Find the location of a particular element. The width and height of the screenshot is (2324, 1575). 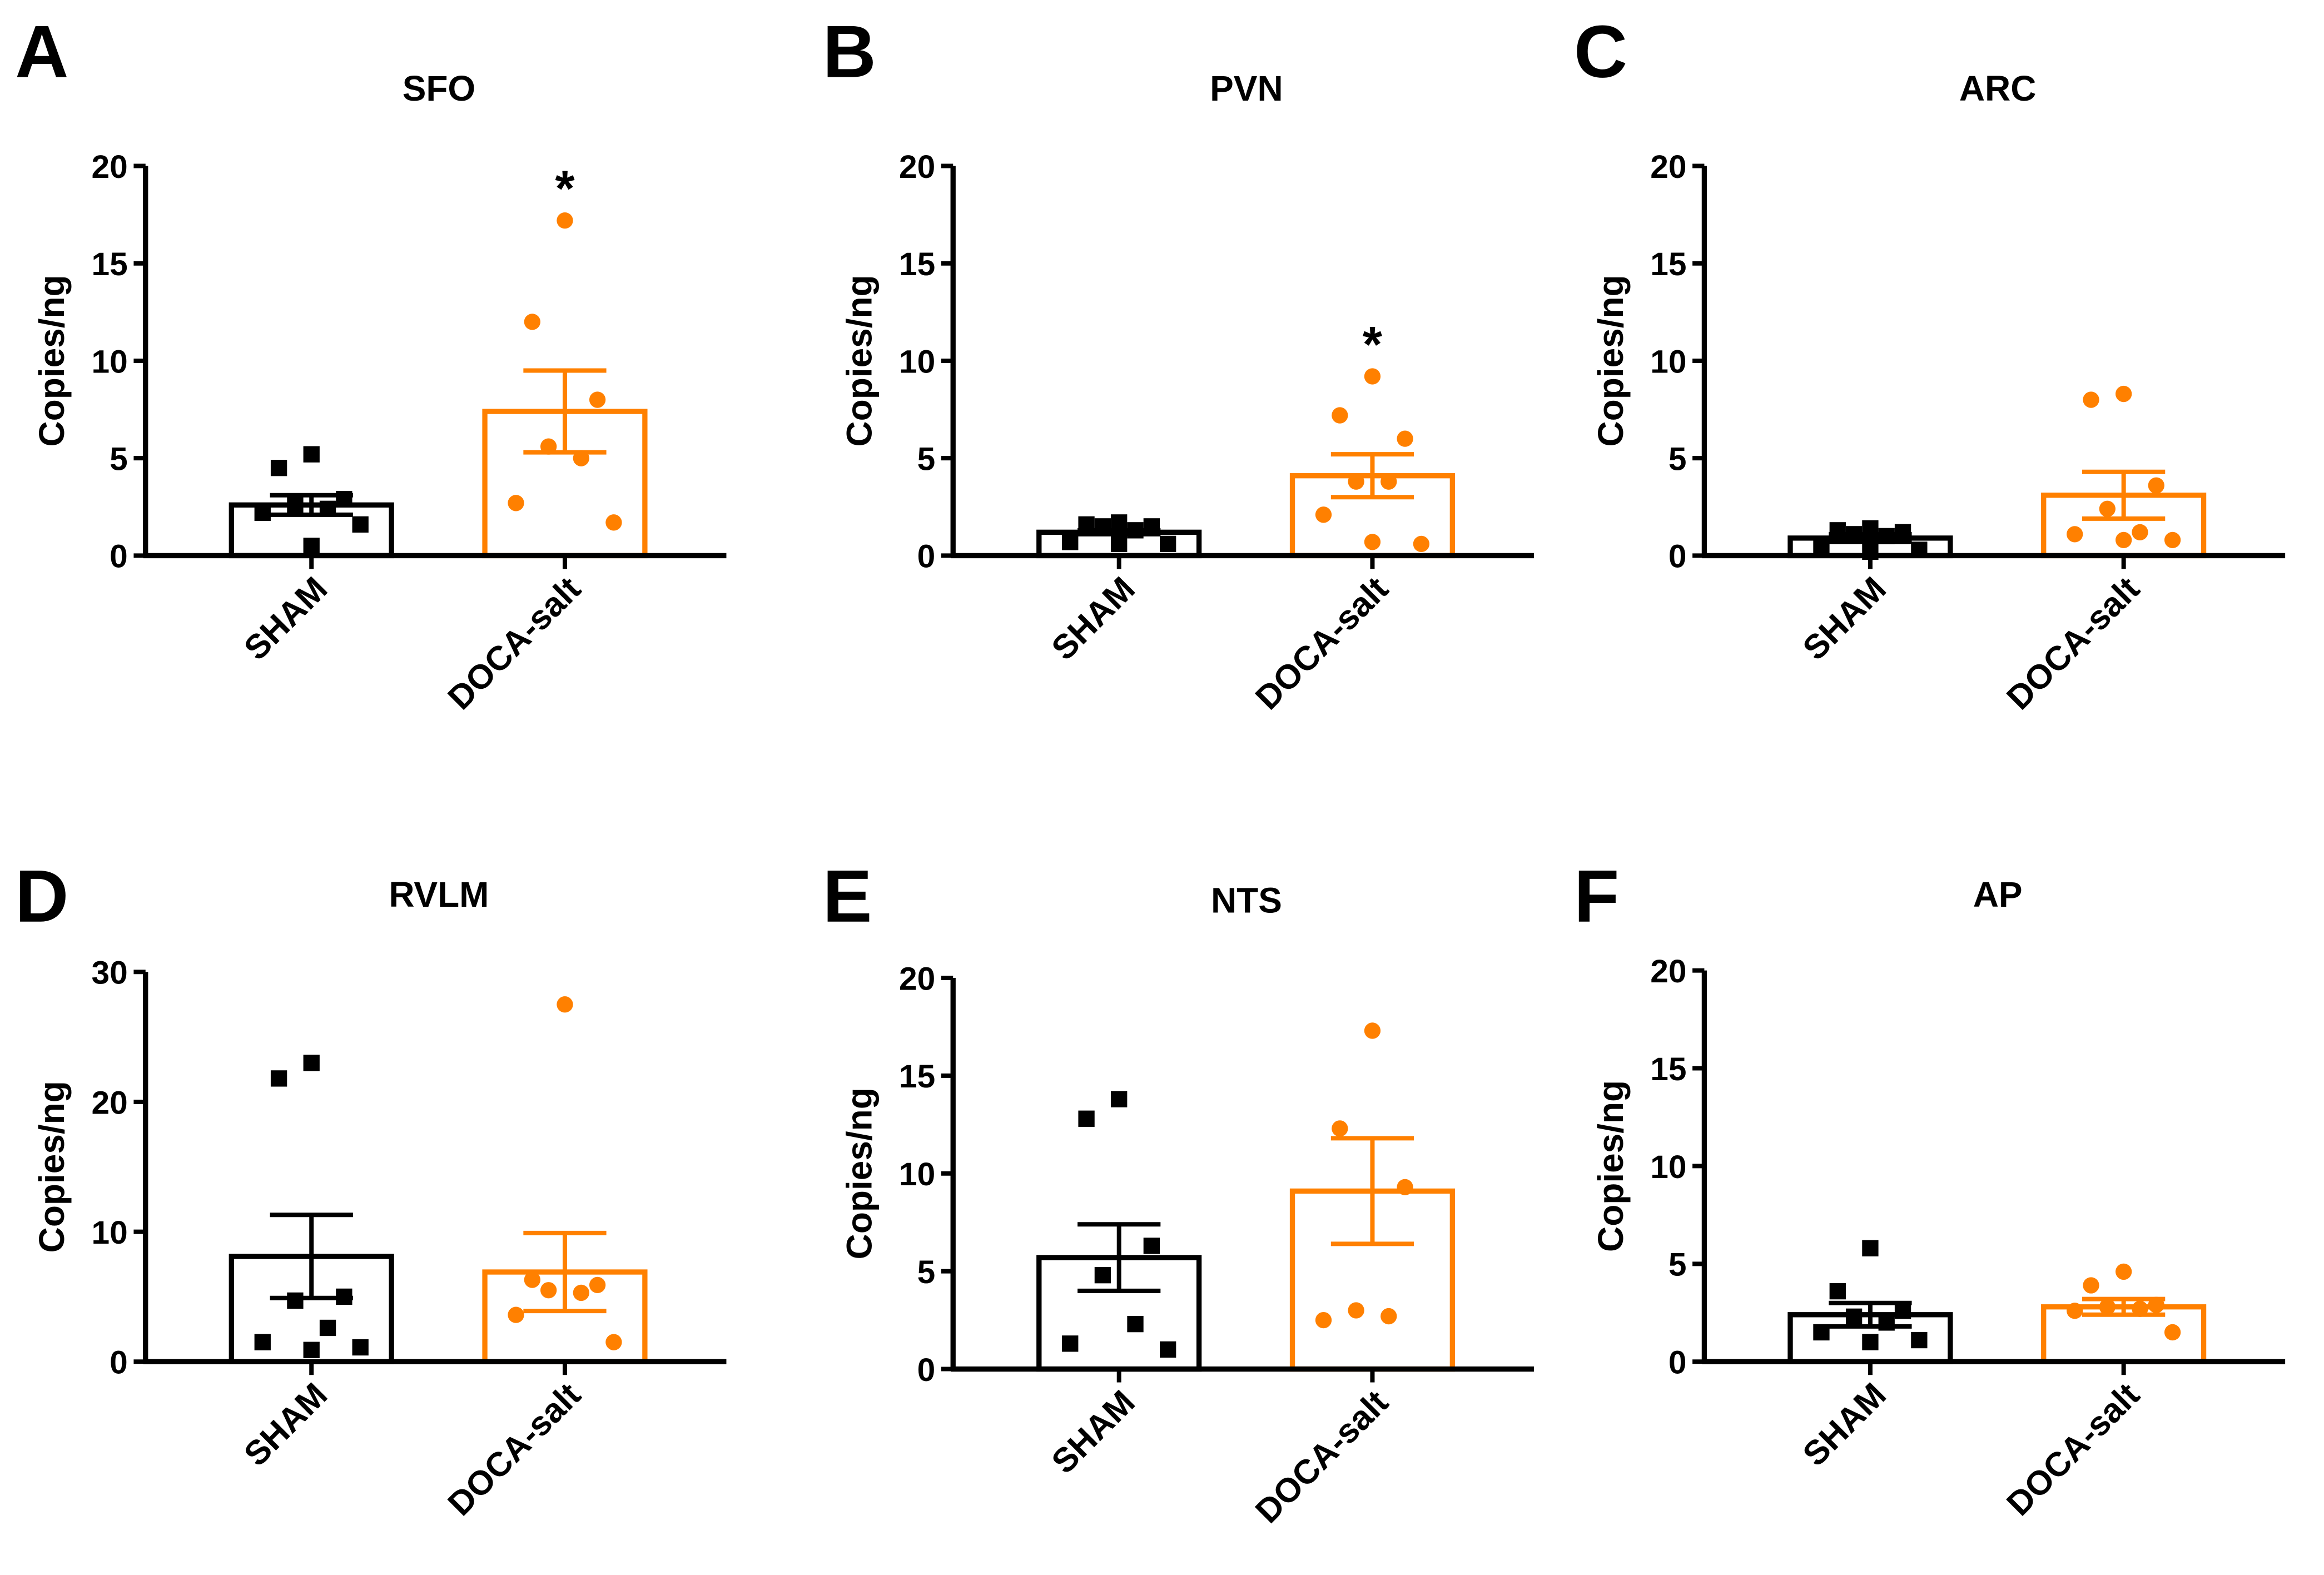

y-tick-label: 0 is located at coordinates (1677, 1363).